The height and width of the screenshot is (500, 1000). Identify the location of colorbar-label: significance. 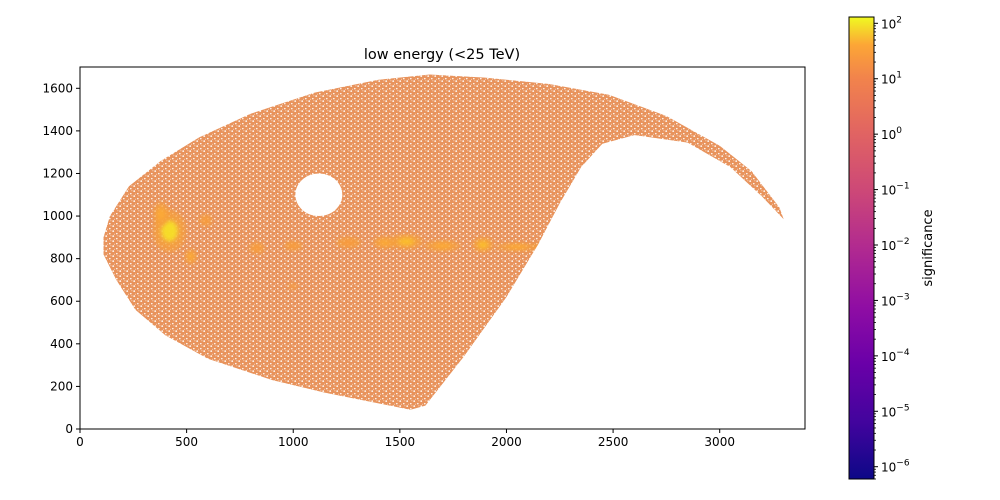
(928, 247).